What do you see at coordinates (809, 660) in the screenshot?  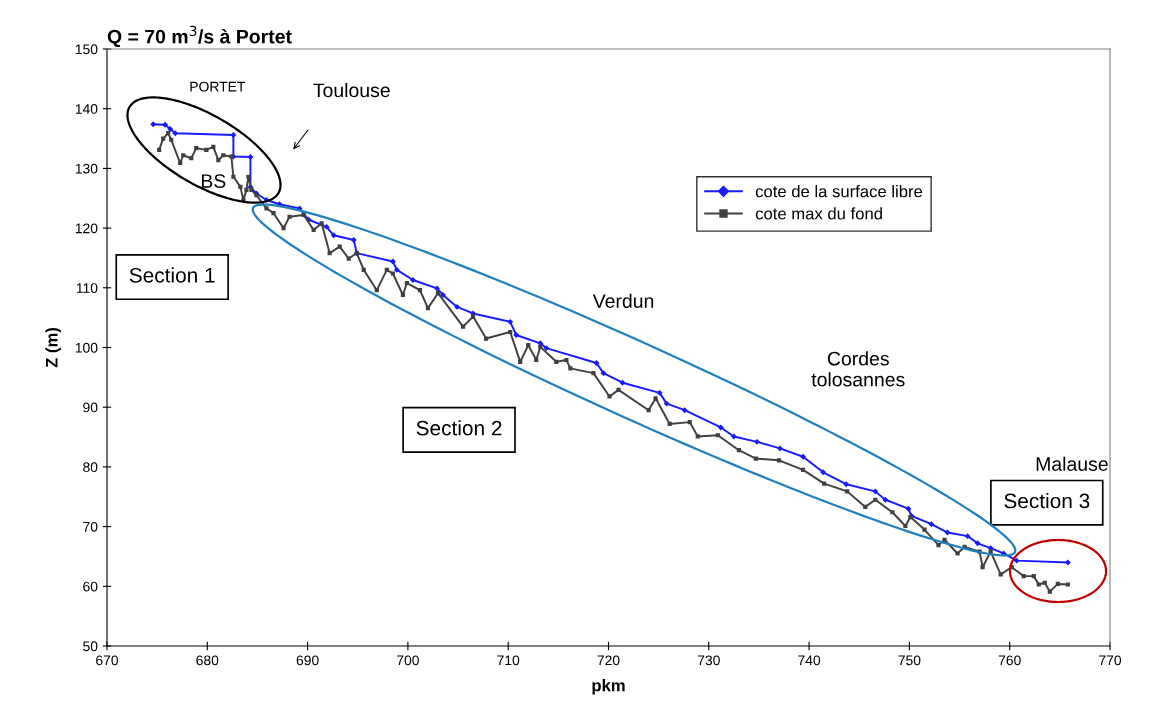 I see `x-tick-label: 740` at bounding box center [809, 660].